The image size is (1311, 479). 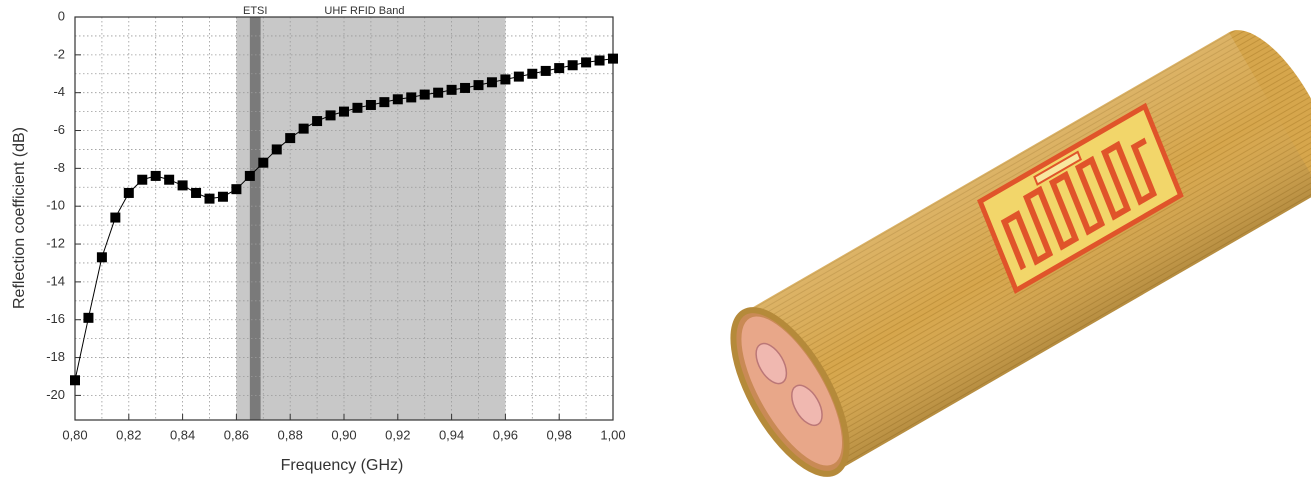 I want to click on band, so click(x=255, y=218).